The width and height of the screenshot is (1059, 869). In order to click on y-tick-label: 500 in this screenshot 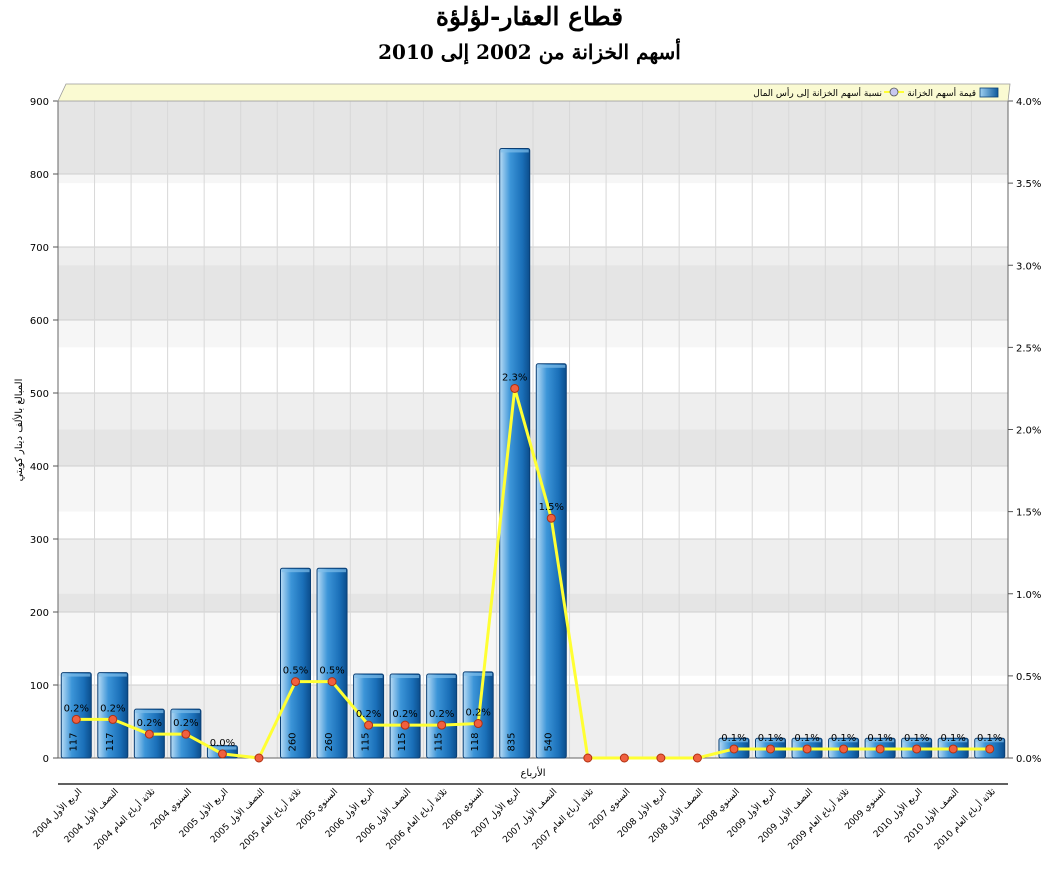, I will do `click(39, 394)`.